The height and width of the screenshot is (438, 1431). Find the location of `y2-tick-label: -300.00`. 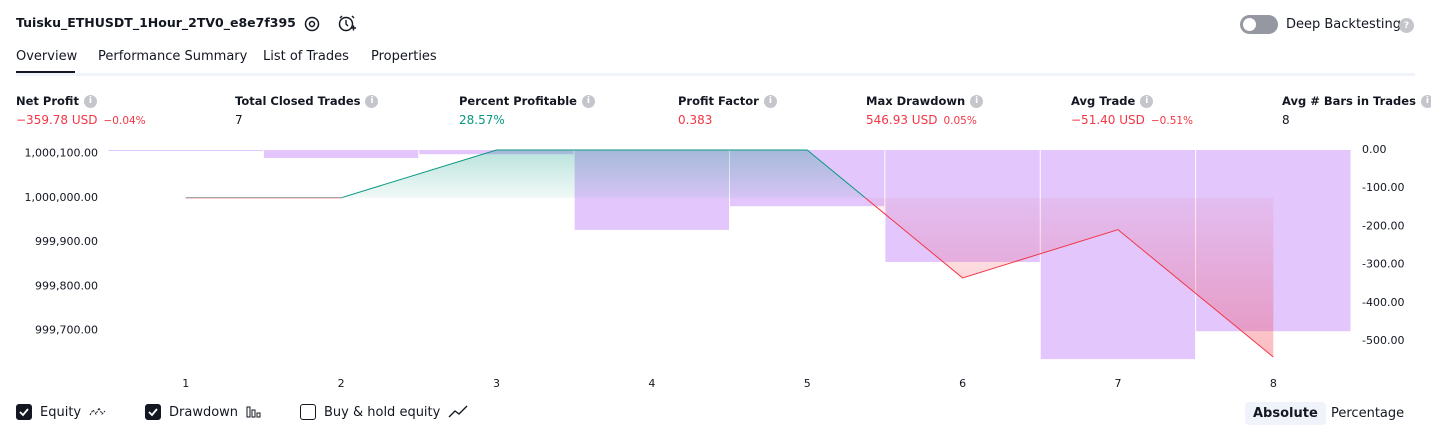

y2-tick-label: -300.00 is located at coordinates (1383, 264).